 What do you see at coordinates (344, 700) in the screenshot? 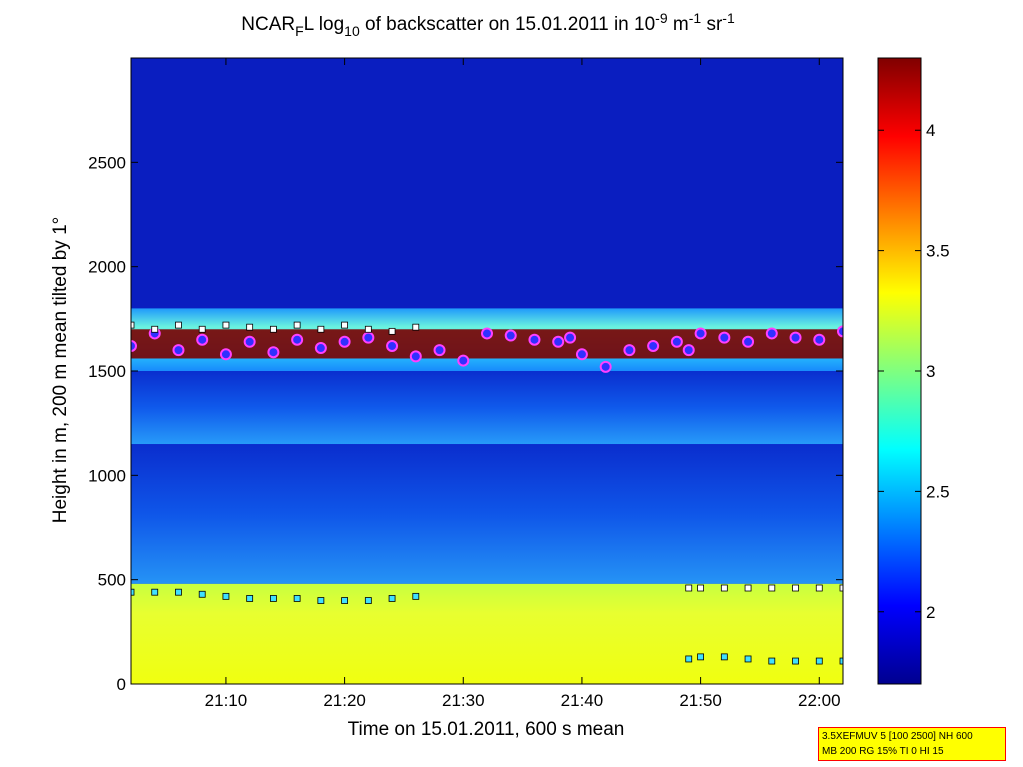
I see `x-tick-label: 21:20` at bounding box center [344, 700].